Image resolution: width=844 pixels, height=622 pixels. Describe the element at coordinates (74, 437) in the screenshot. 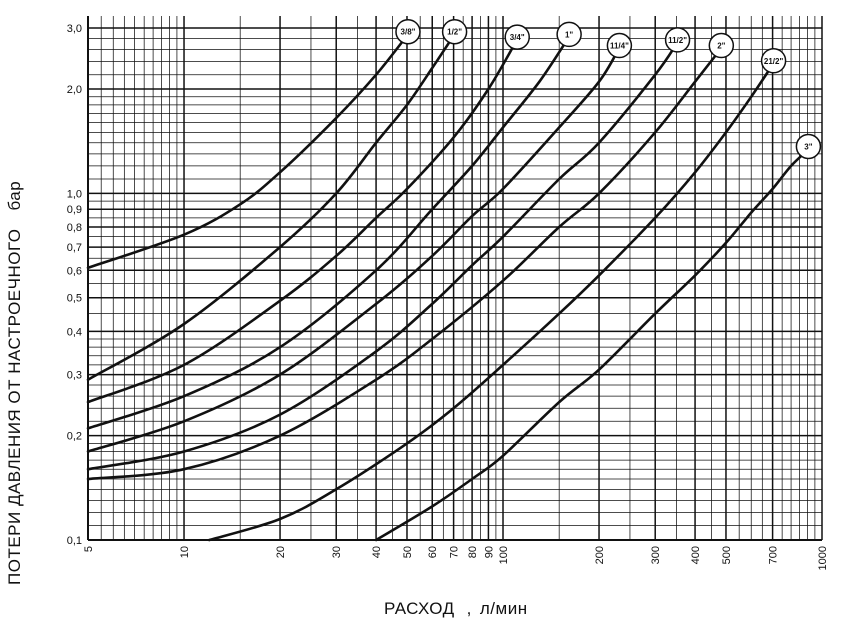

I see `y-tick-label: 0,2` at that location.